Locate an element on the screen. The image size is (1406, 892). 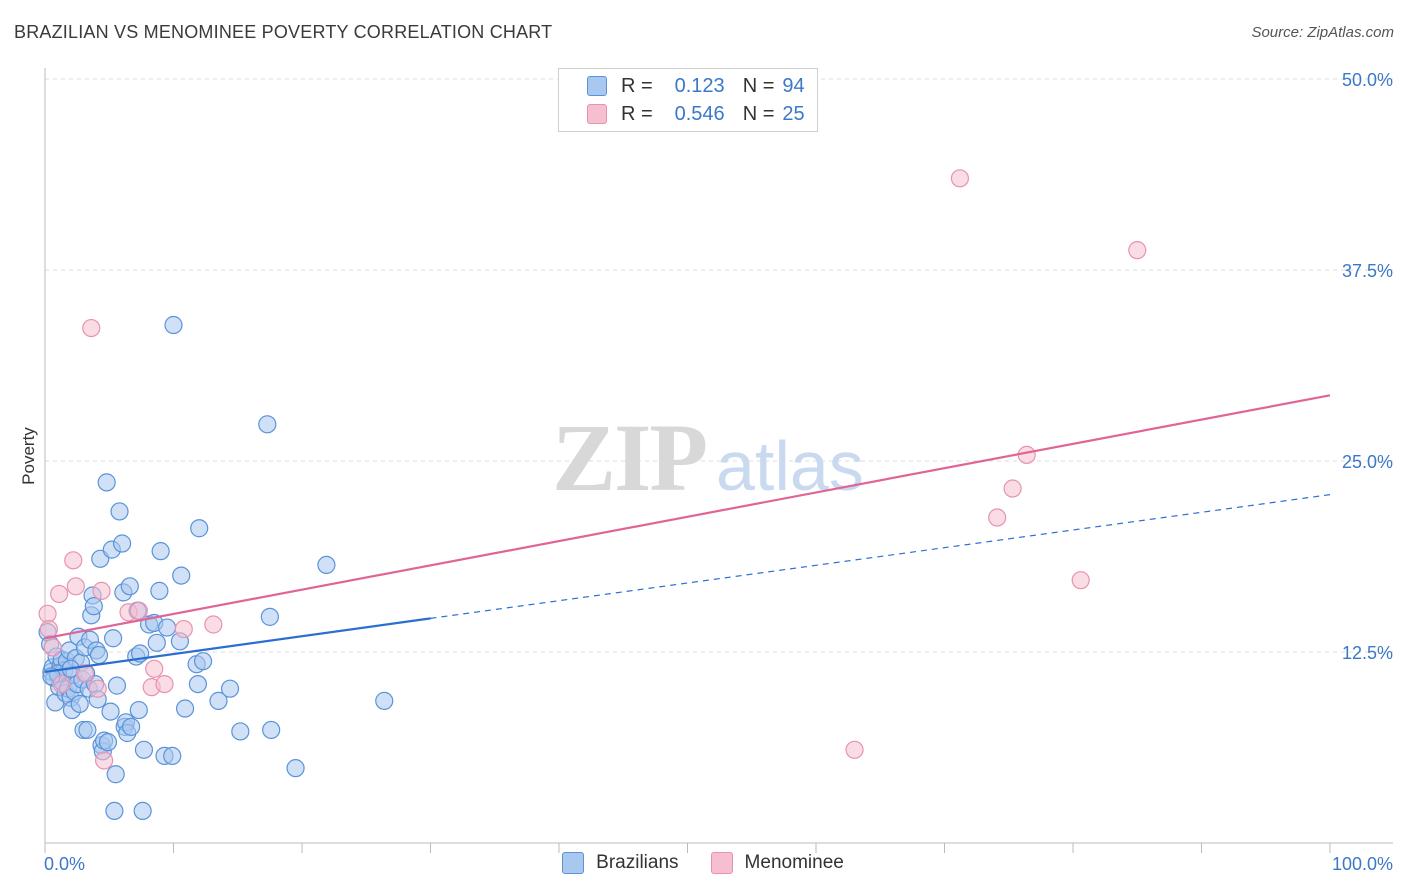
legend-swatch-menominee is located at coordinates (721, 863).